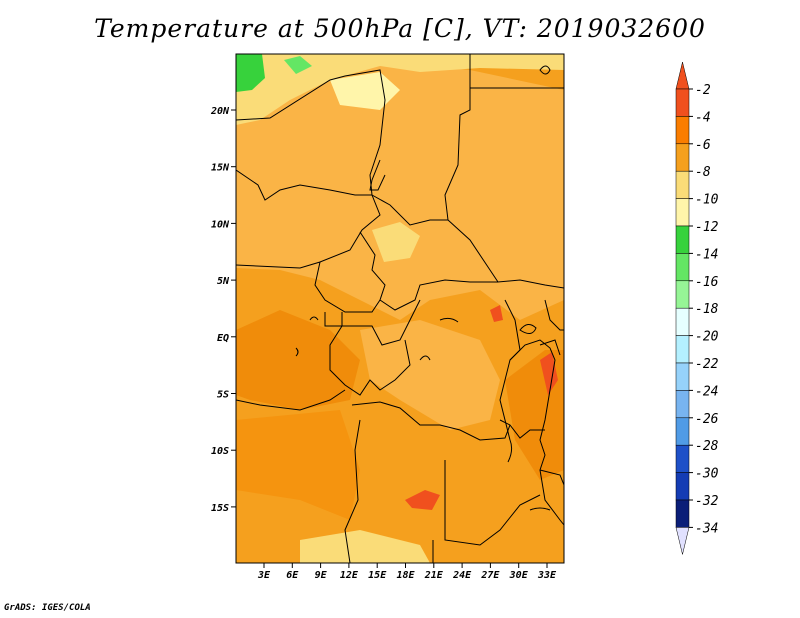 The width and height of the screenshot is (800, 618). Describe the element at coordinates (298, 465) in the screenshot. I see `field-region-dark-orange-sw` at that location.